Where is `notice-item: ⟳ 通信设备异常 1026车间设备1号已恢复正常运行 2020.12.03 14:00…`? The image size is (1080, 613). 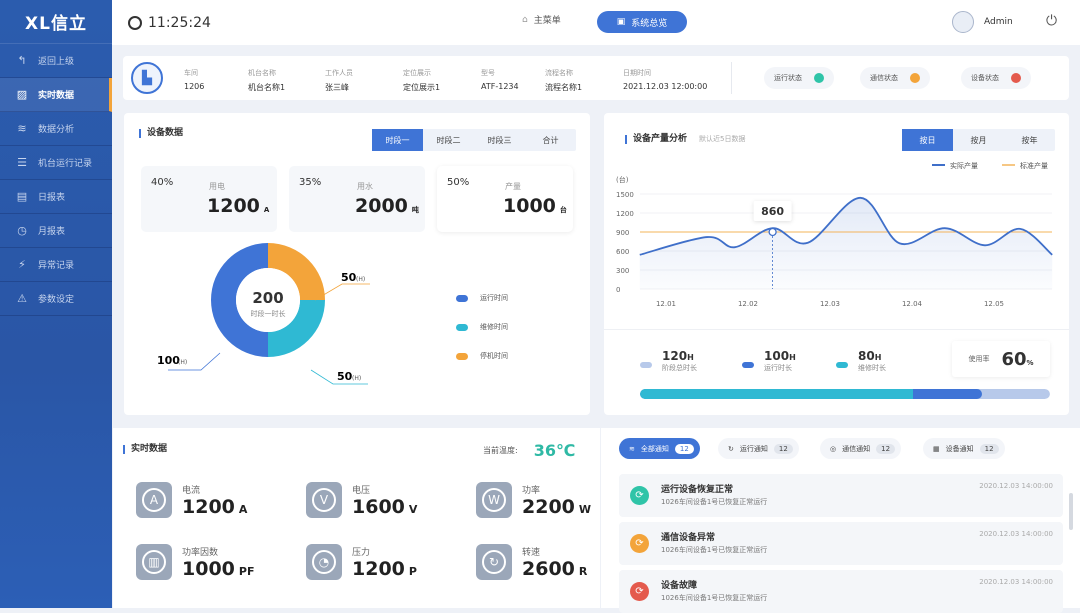 notice-item: ⟳ 通信设备异常 1026车间设备1号已恢复正常运行 2020.12.03 14:00… is located at coordinates (841, 543).